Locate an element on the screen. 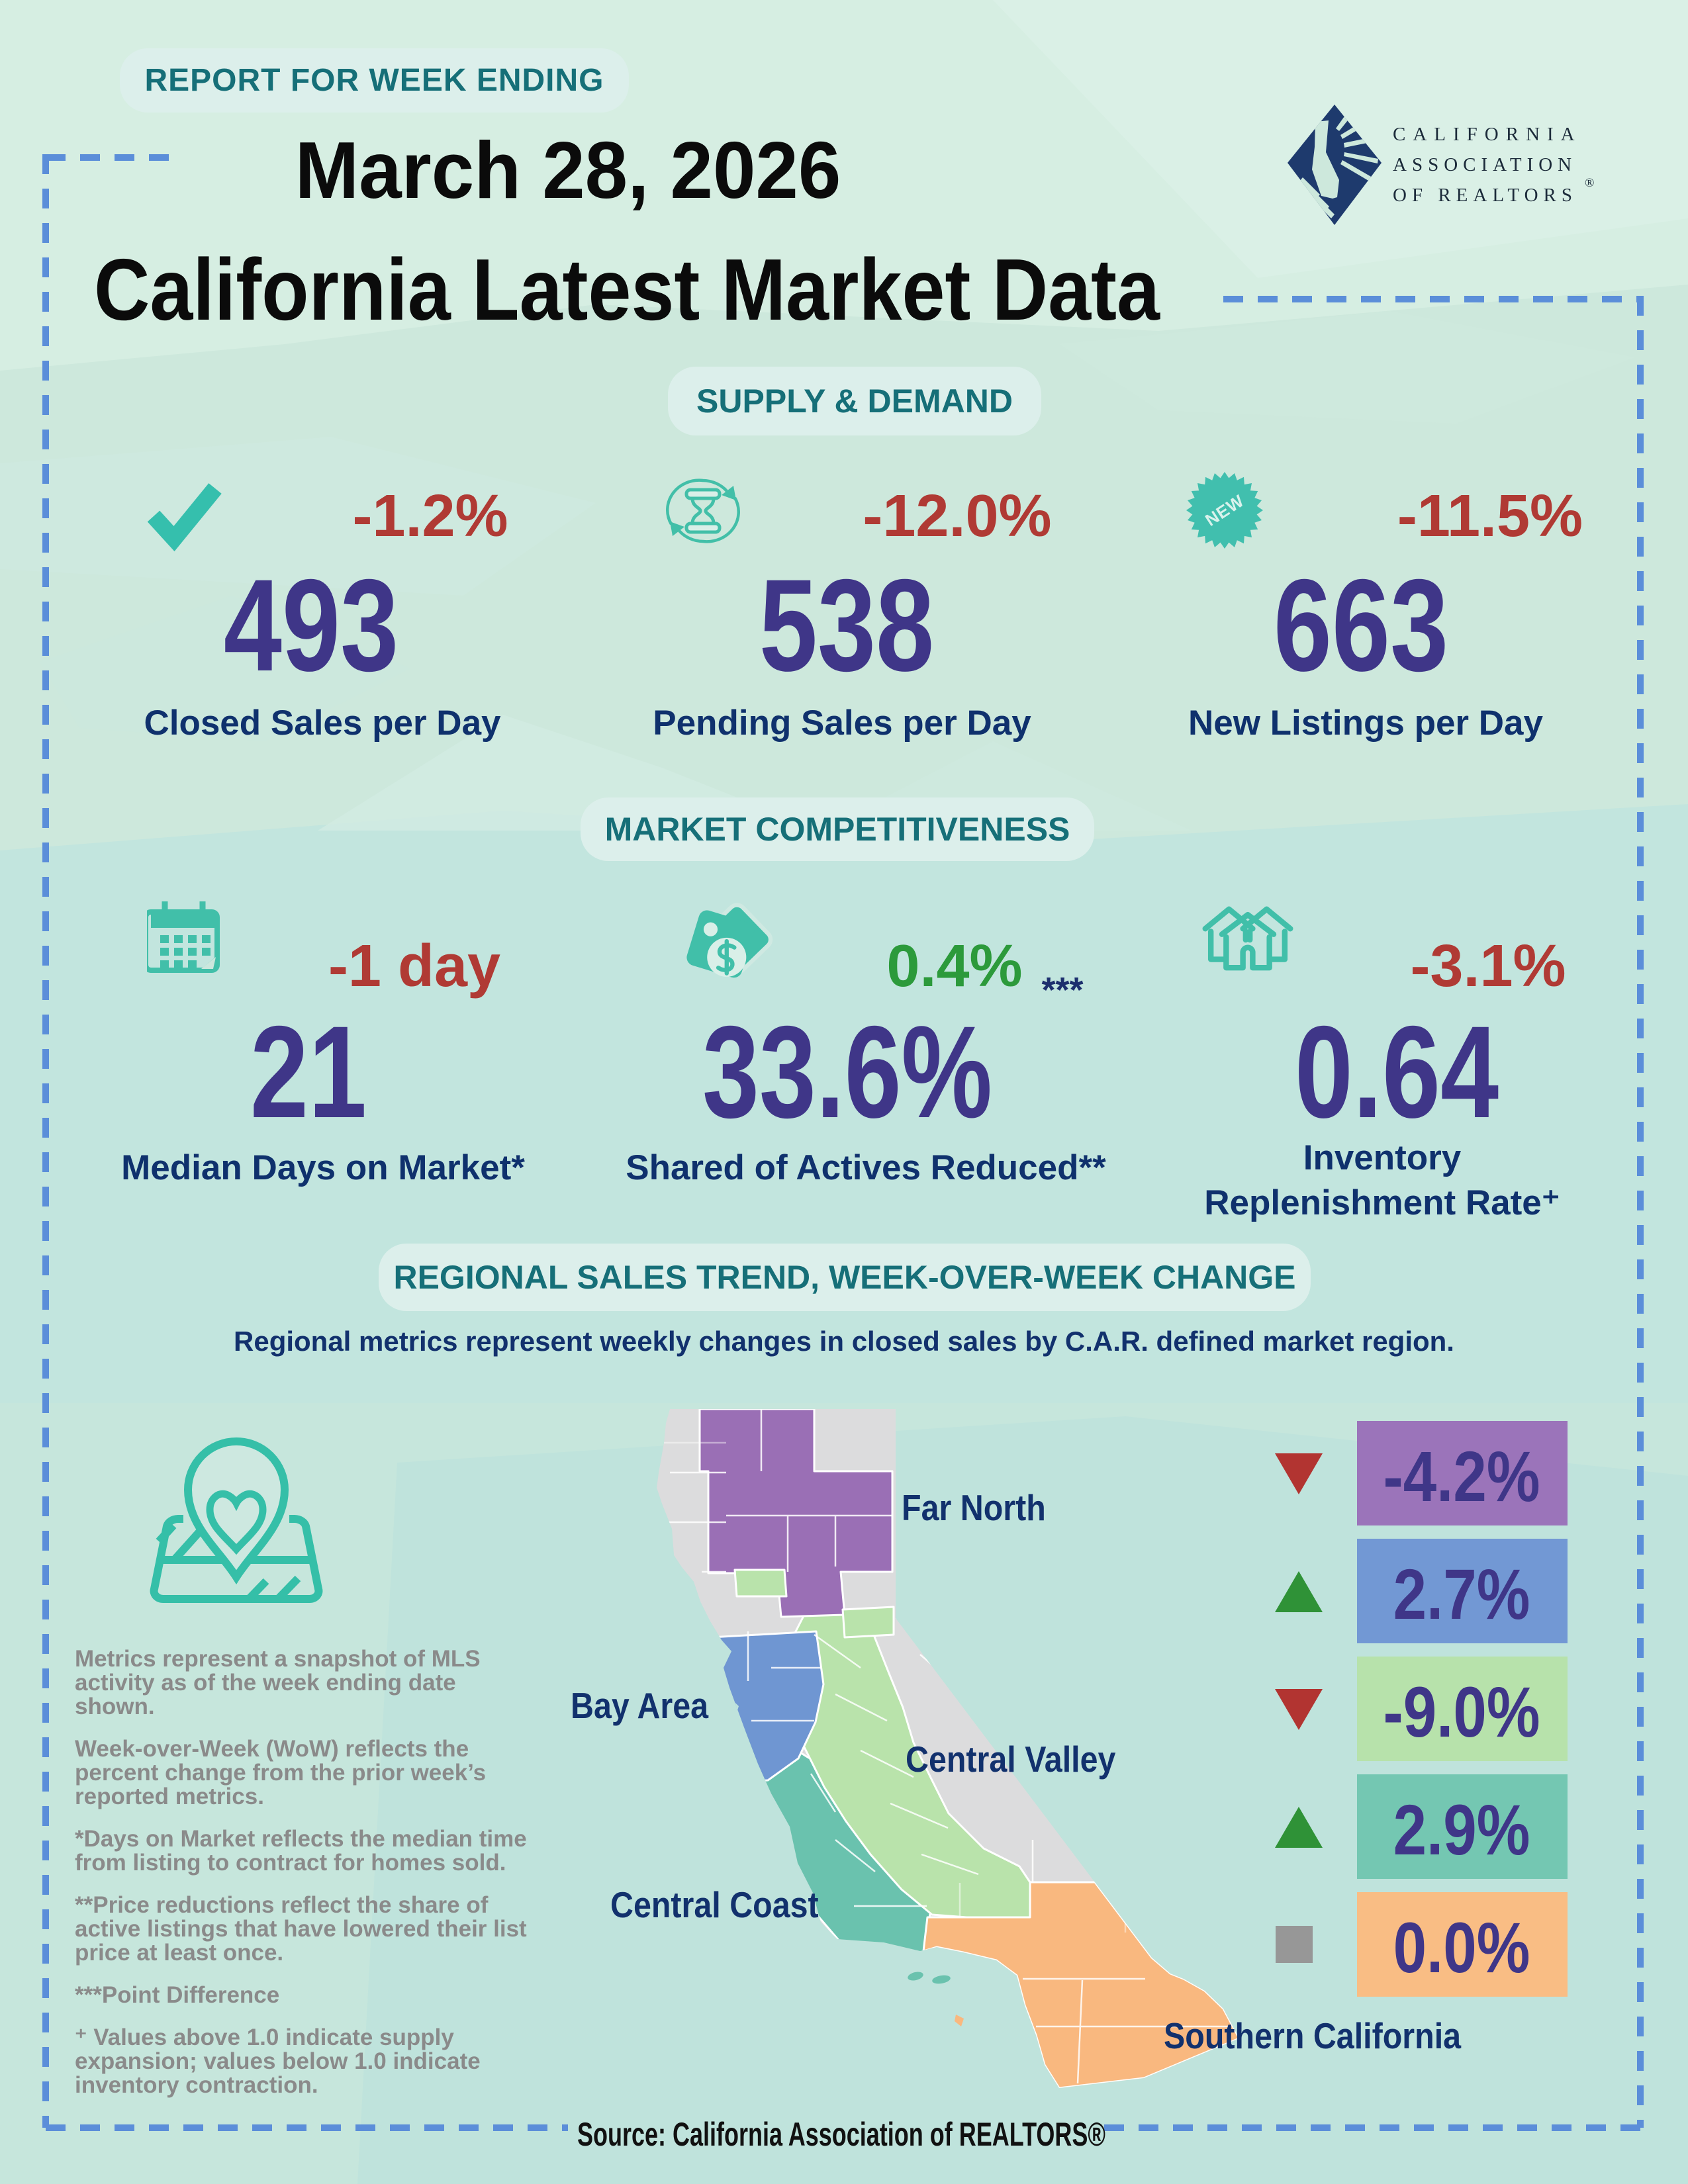 This screenshot has width=1688, height=2184. svg-text: CALIFORNIA is located at coordinates (1487, 134).